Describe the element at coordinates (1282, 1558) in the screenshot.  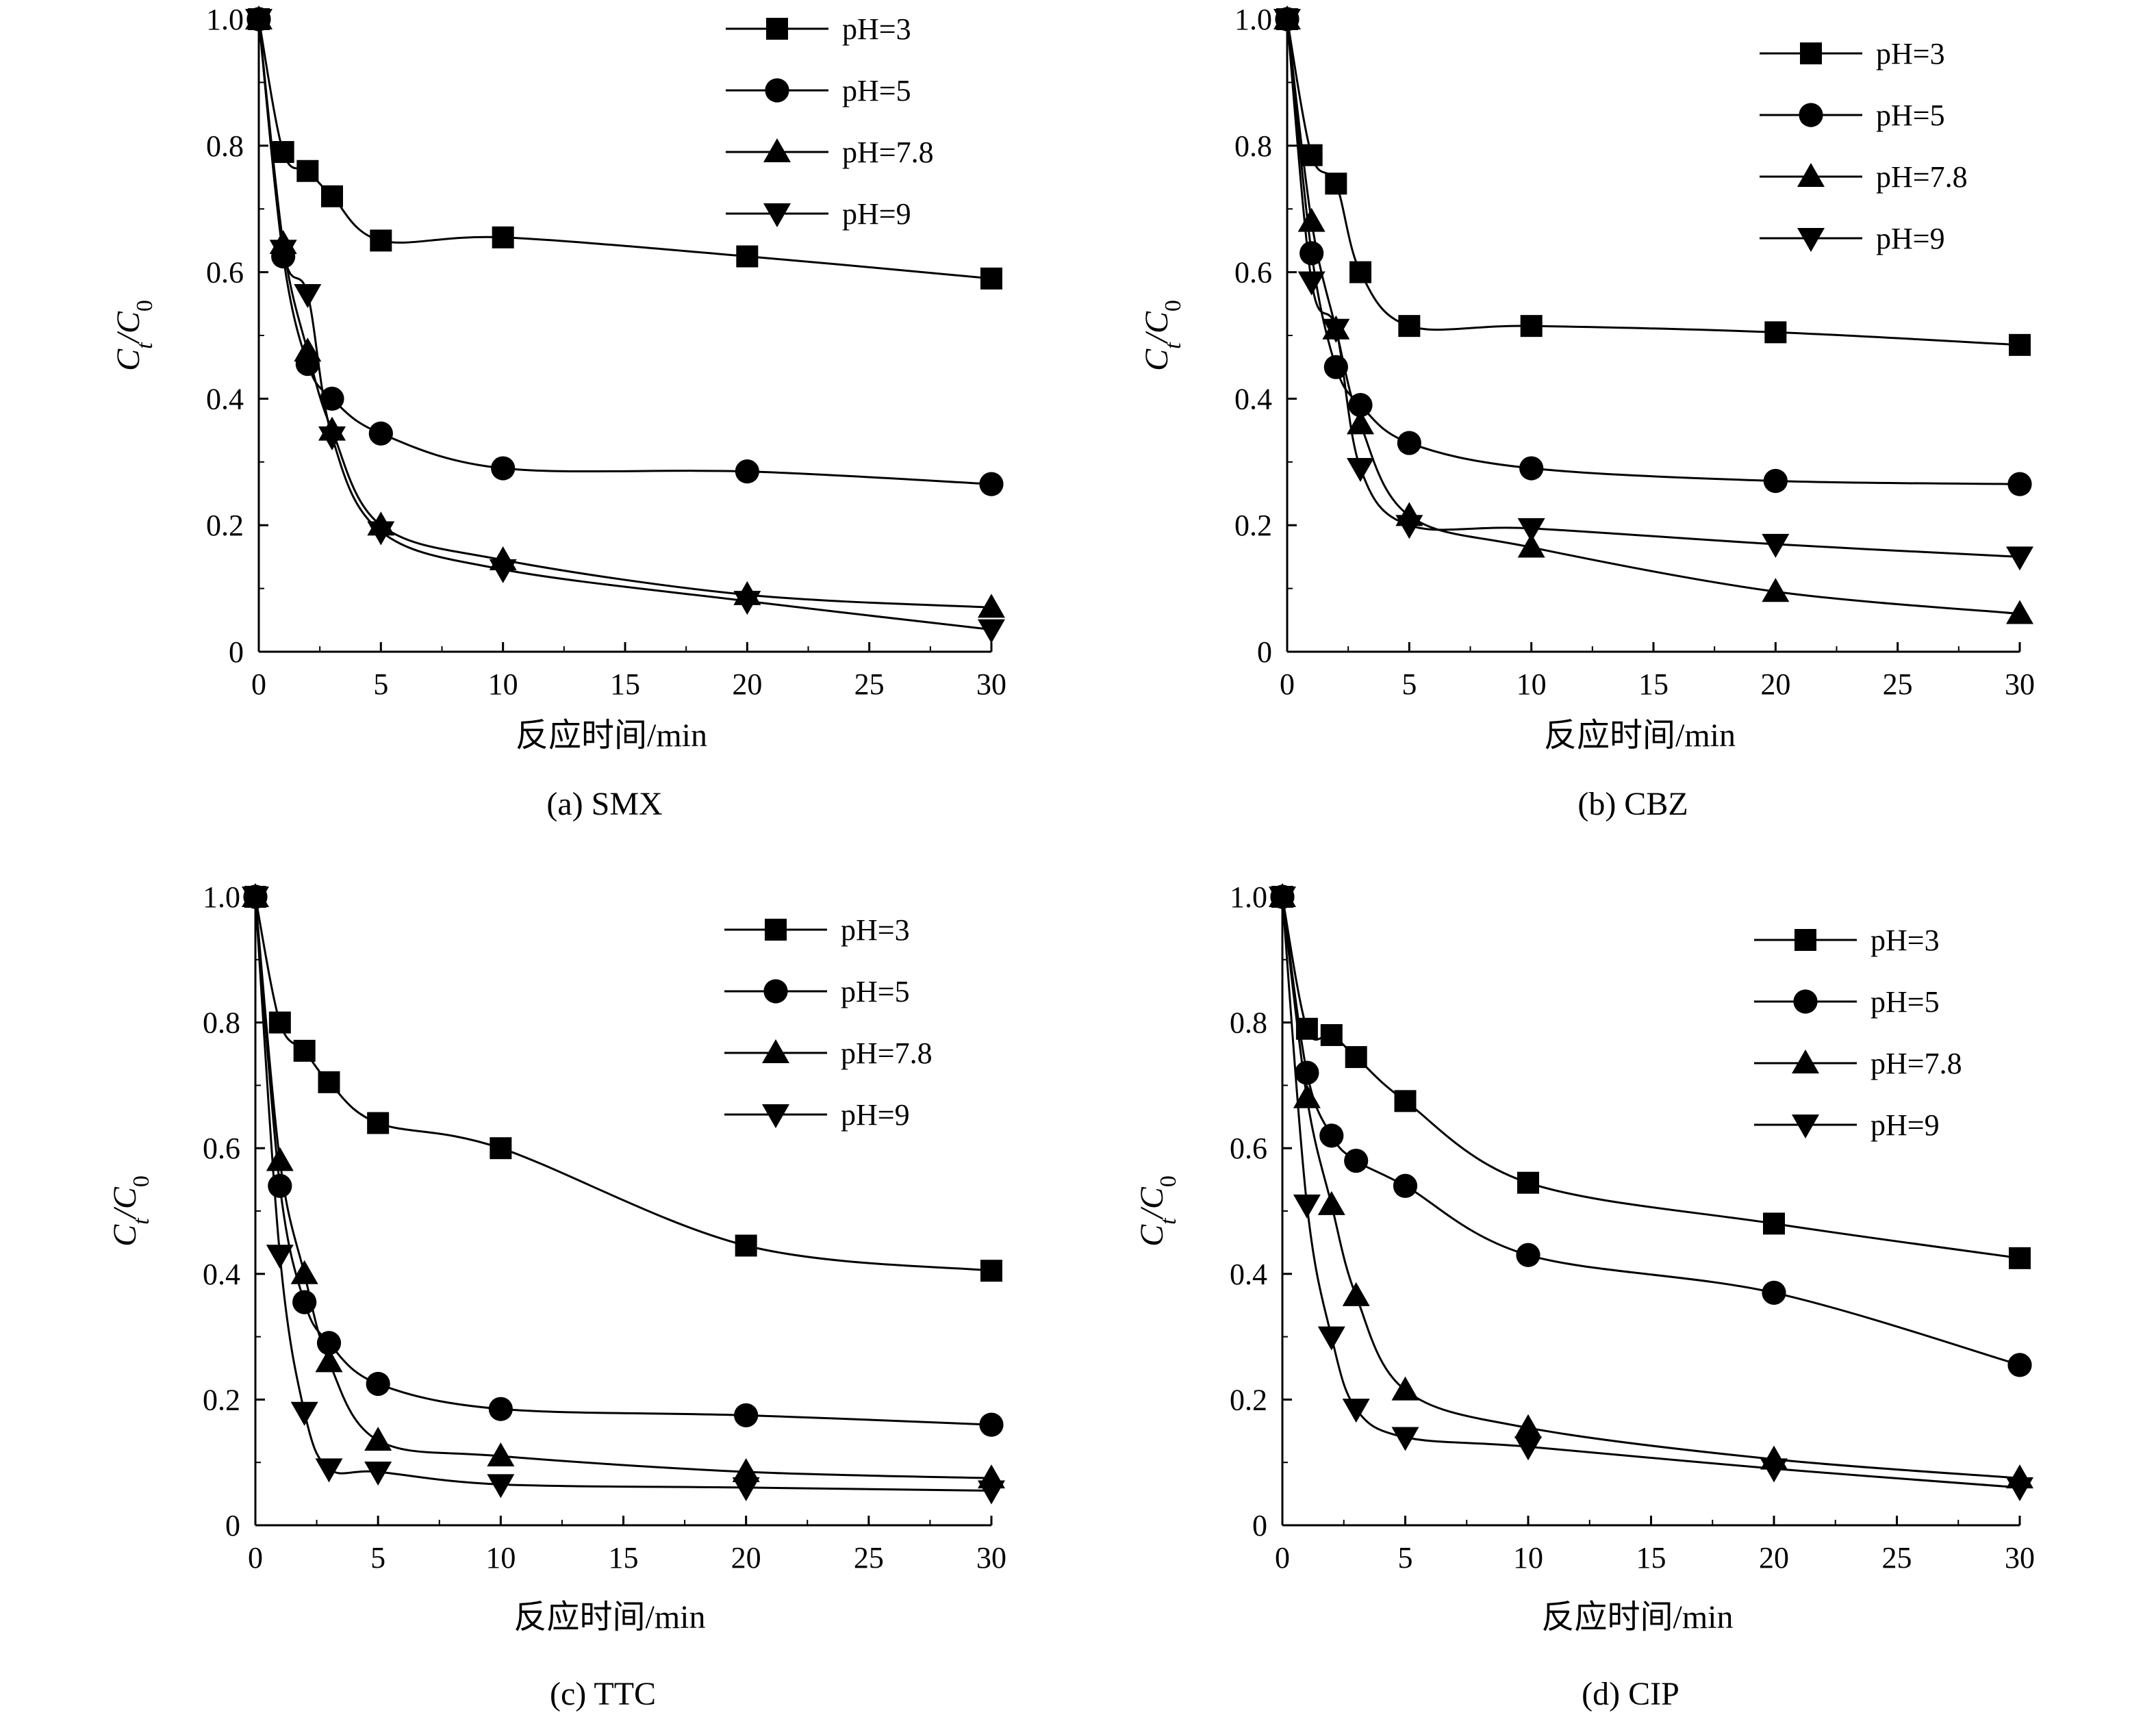
I see `x-tick-label: 0` at that location.